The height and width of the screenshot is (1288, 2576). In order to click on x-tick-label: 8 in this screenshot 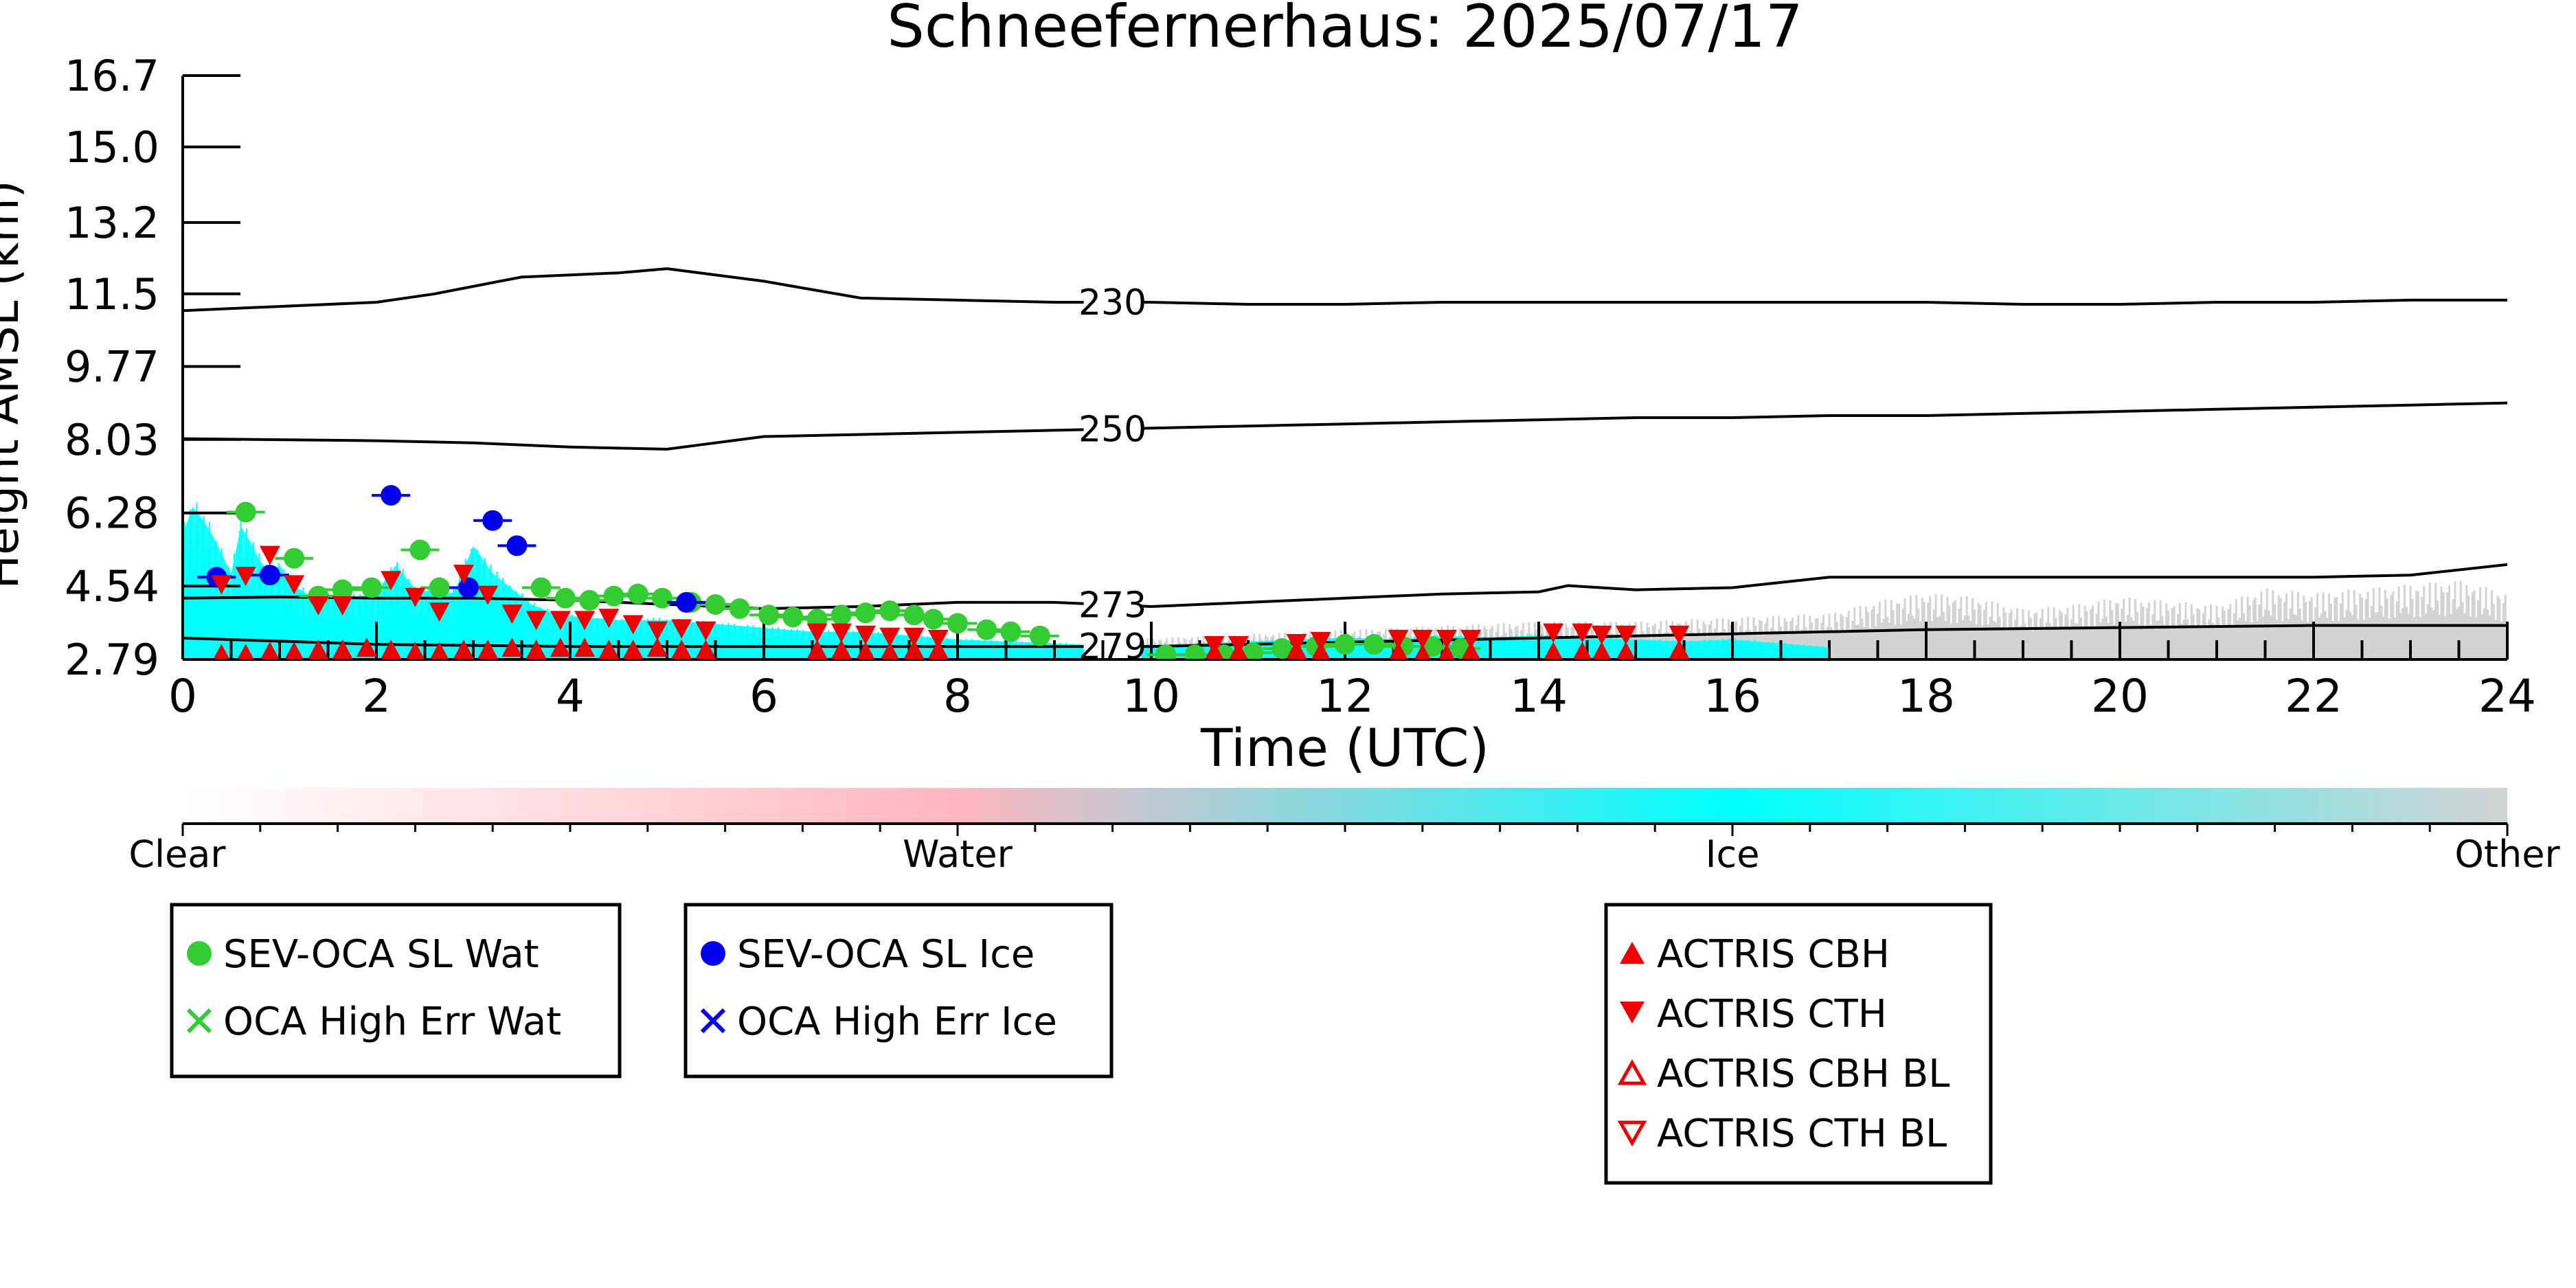, I will do `click(957, 696)`.